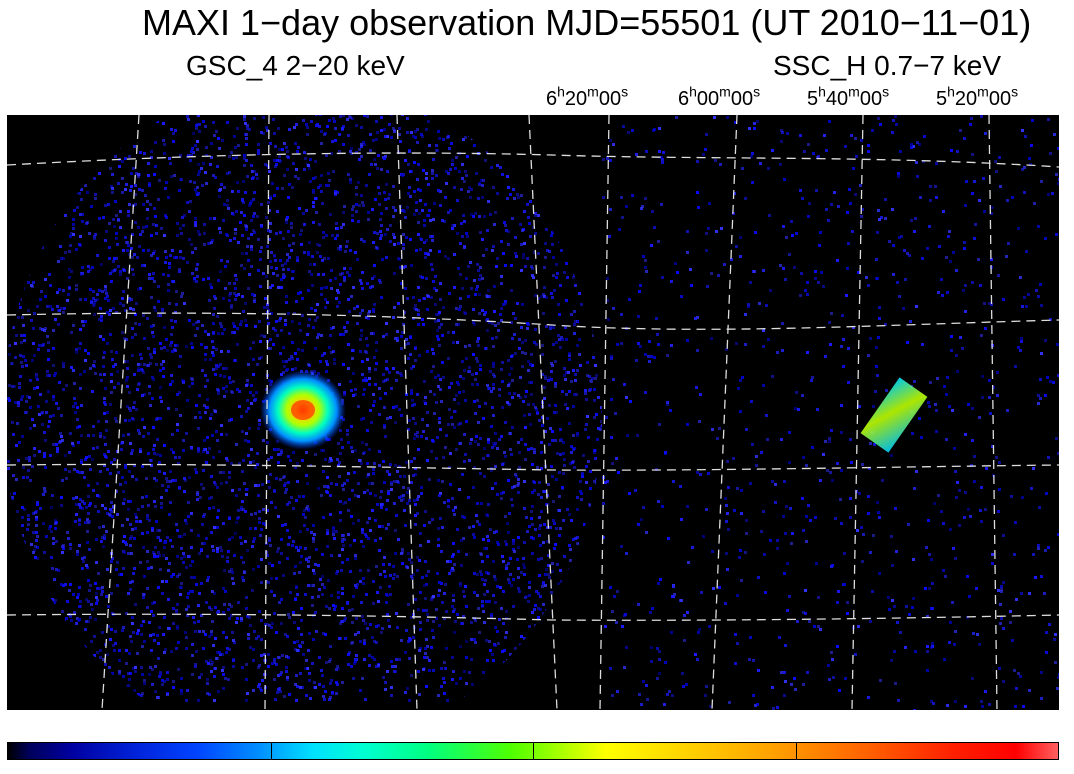 This screenshot has height=774, width=1074. I want to click on ssc-bright-source, so click(894, 415).